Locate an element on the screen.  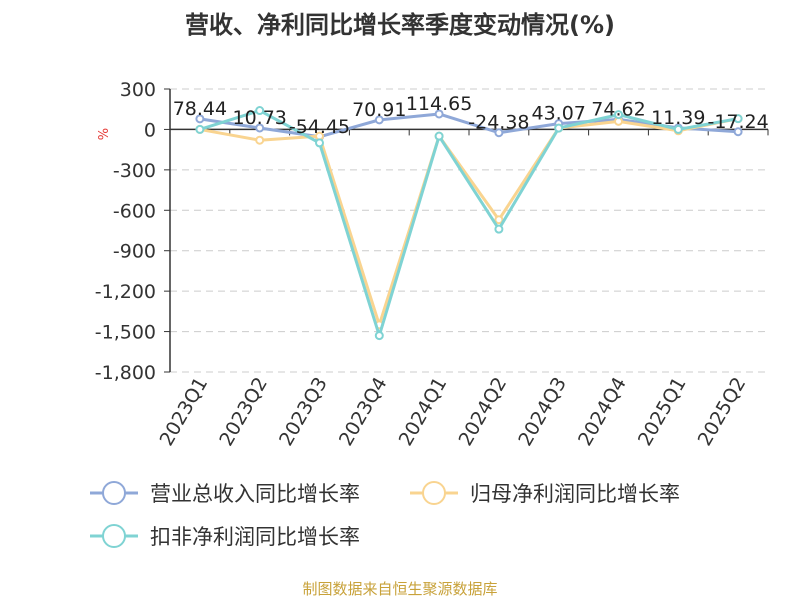
data-label: -54.45 is located at coordinates (319, 127).